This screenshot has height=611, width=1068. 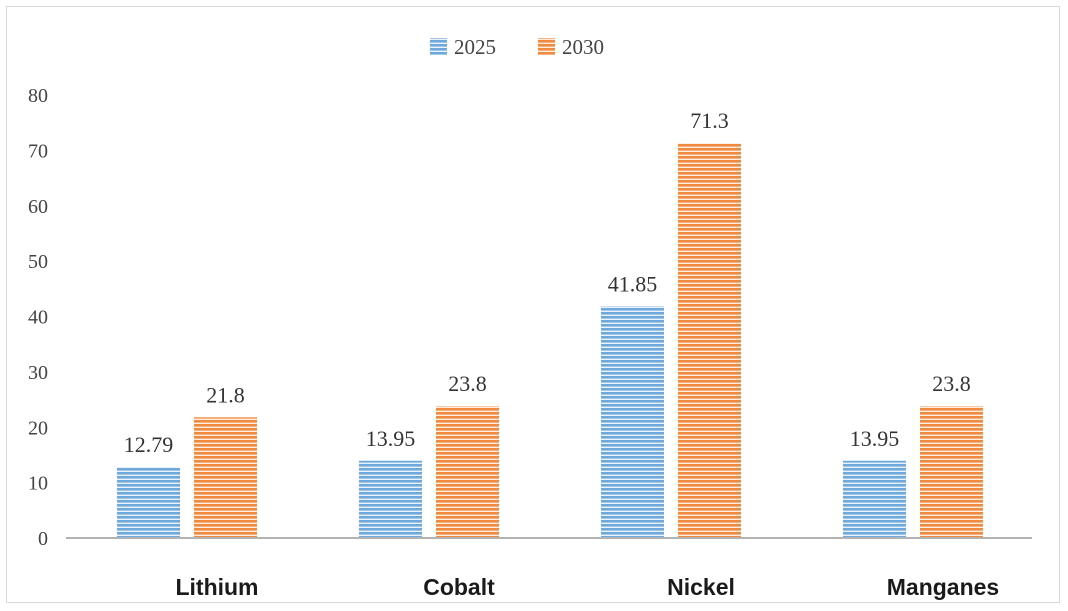 What do you see at coordinates (633, 283) in the screenshot?
I see `data-label: 41.85` at bounding box center [633, 283].